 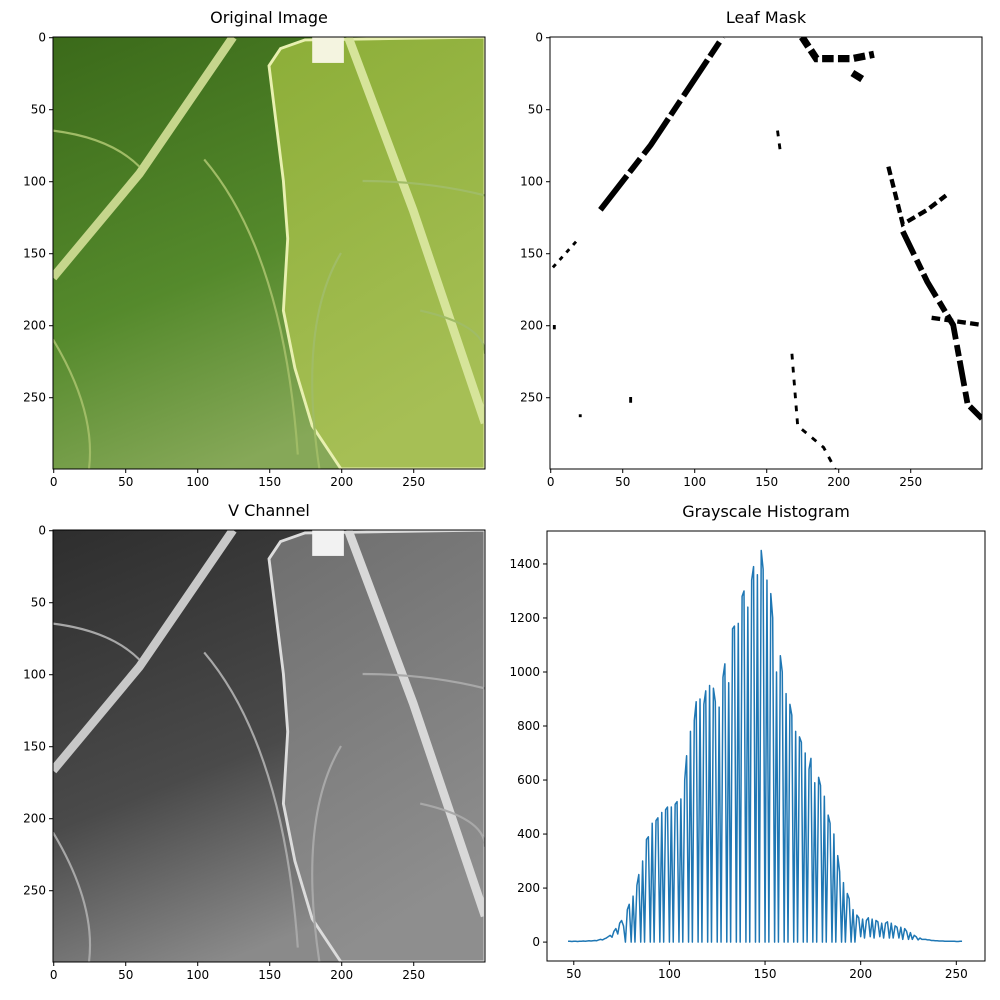 I want to click on chart-title: V Channel, so click(x=269, y=510).